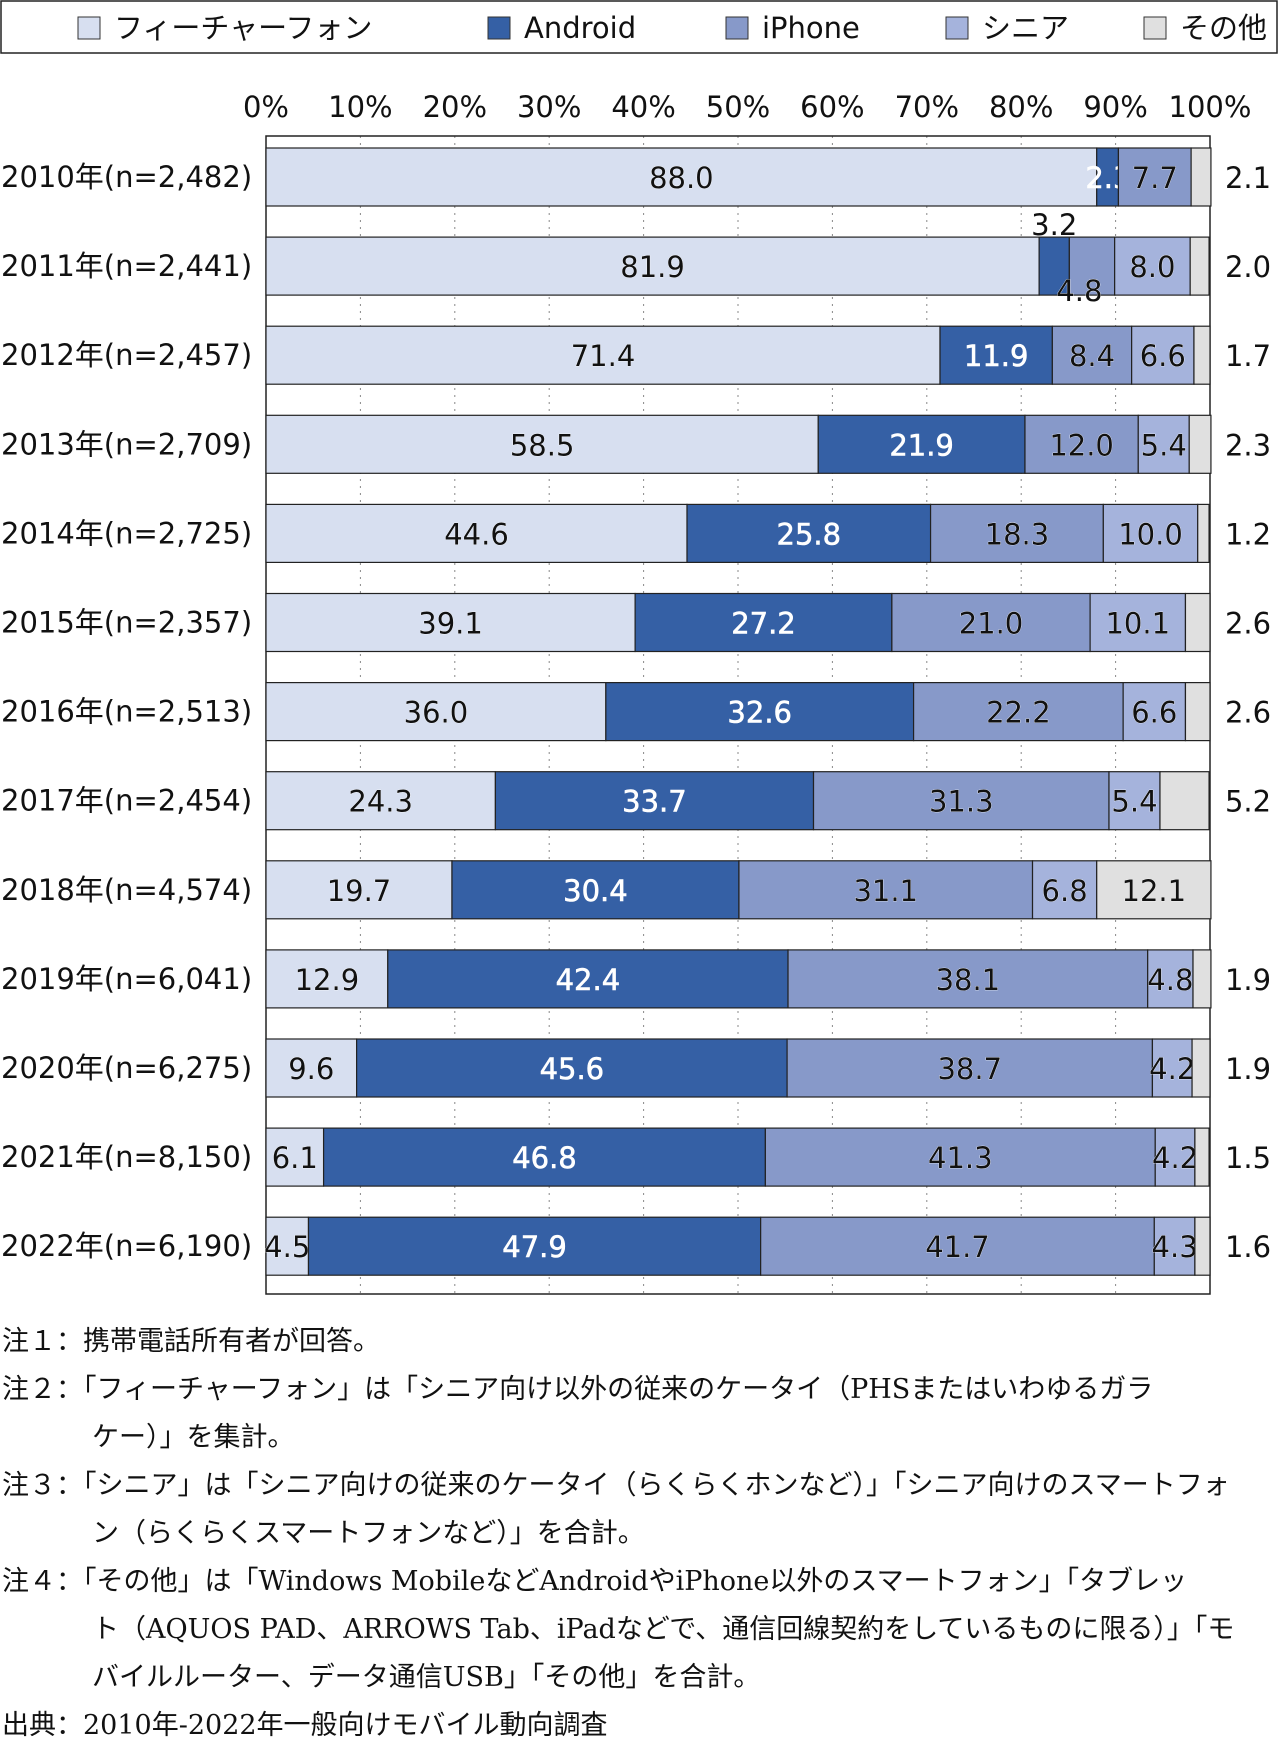 This screenshot has height=1750, width=1280. I want to click on legend-box, so click(639, 27).